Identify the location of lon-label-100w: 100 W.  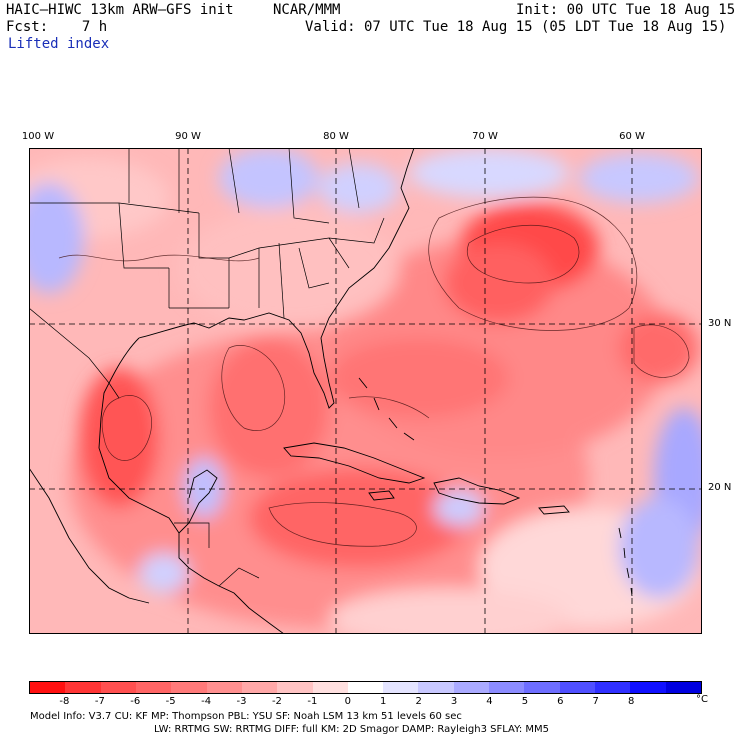
(38, 136).